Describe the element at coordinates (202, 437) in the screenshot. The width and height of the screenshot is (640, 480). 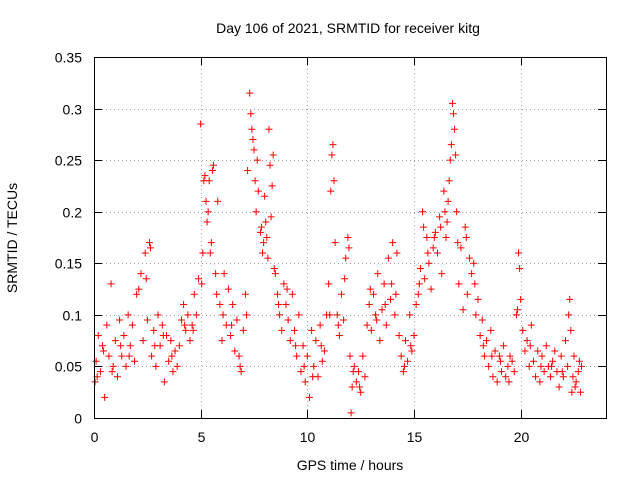
I see `x-tick-label: 5` at that location.